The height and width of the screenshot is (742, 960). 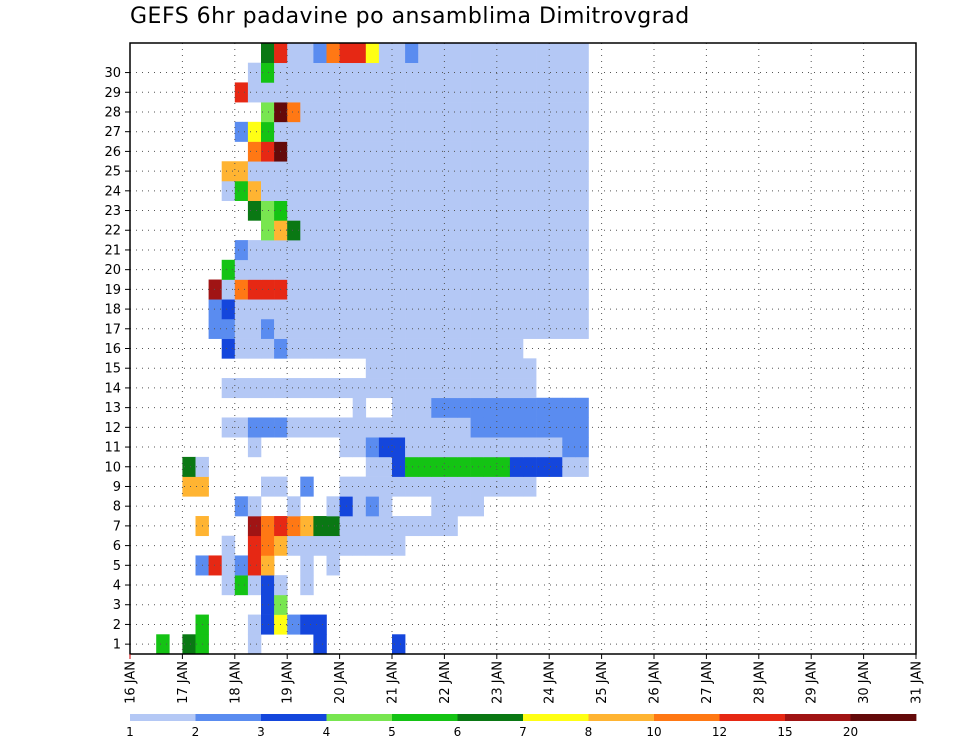 I want to click on y-tick-label: 23, so click(x=112, y=211).